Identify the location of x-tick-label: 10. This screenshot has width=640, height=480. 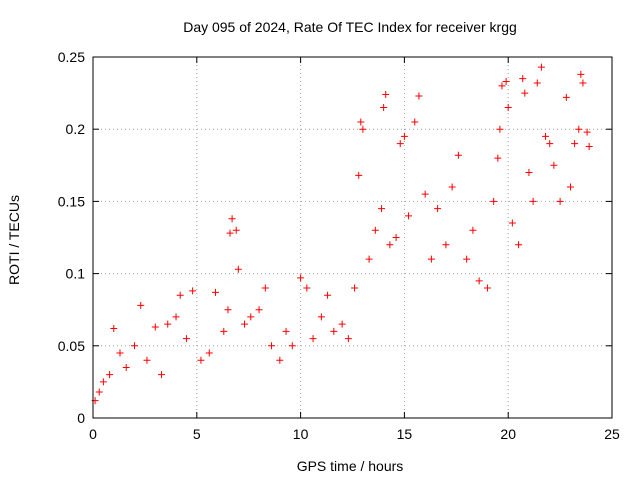
(301, 434).